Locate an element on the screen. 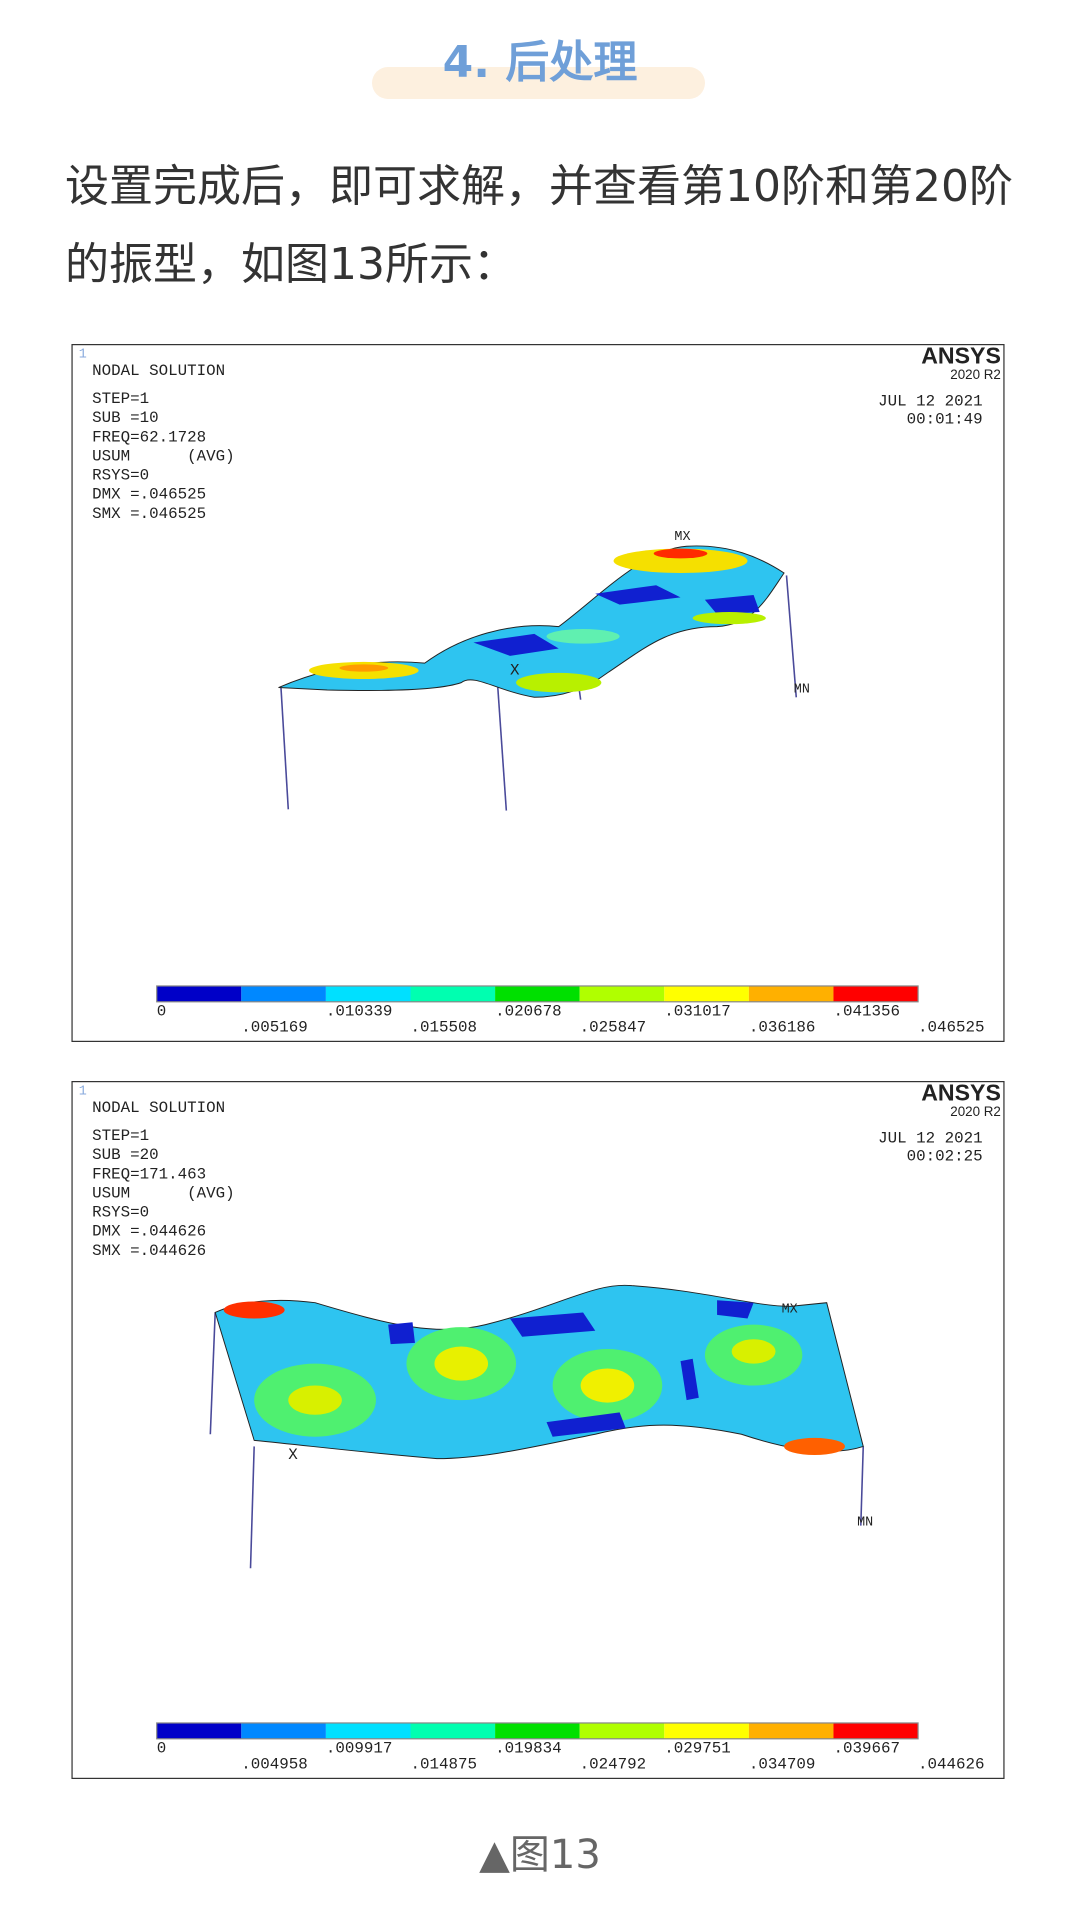 Image resolution: width=1080 pixels, height=1915 pixels. paragraph: 设置完成后，即可求解，并查看第10阶和第20阶的振型，如图13所示： is located at coordinates (539, 225).